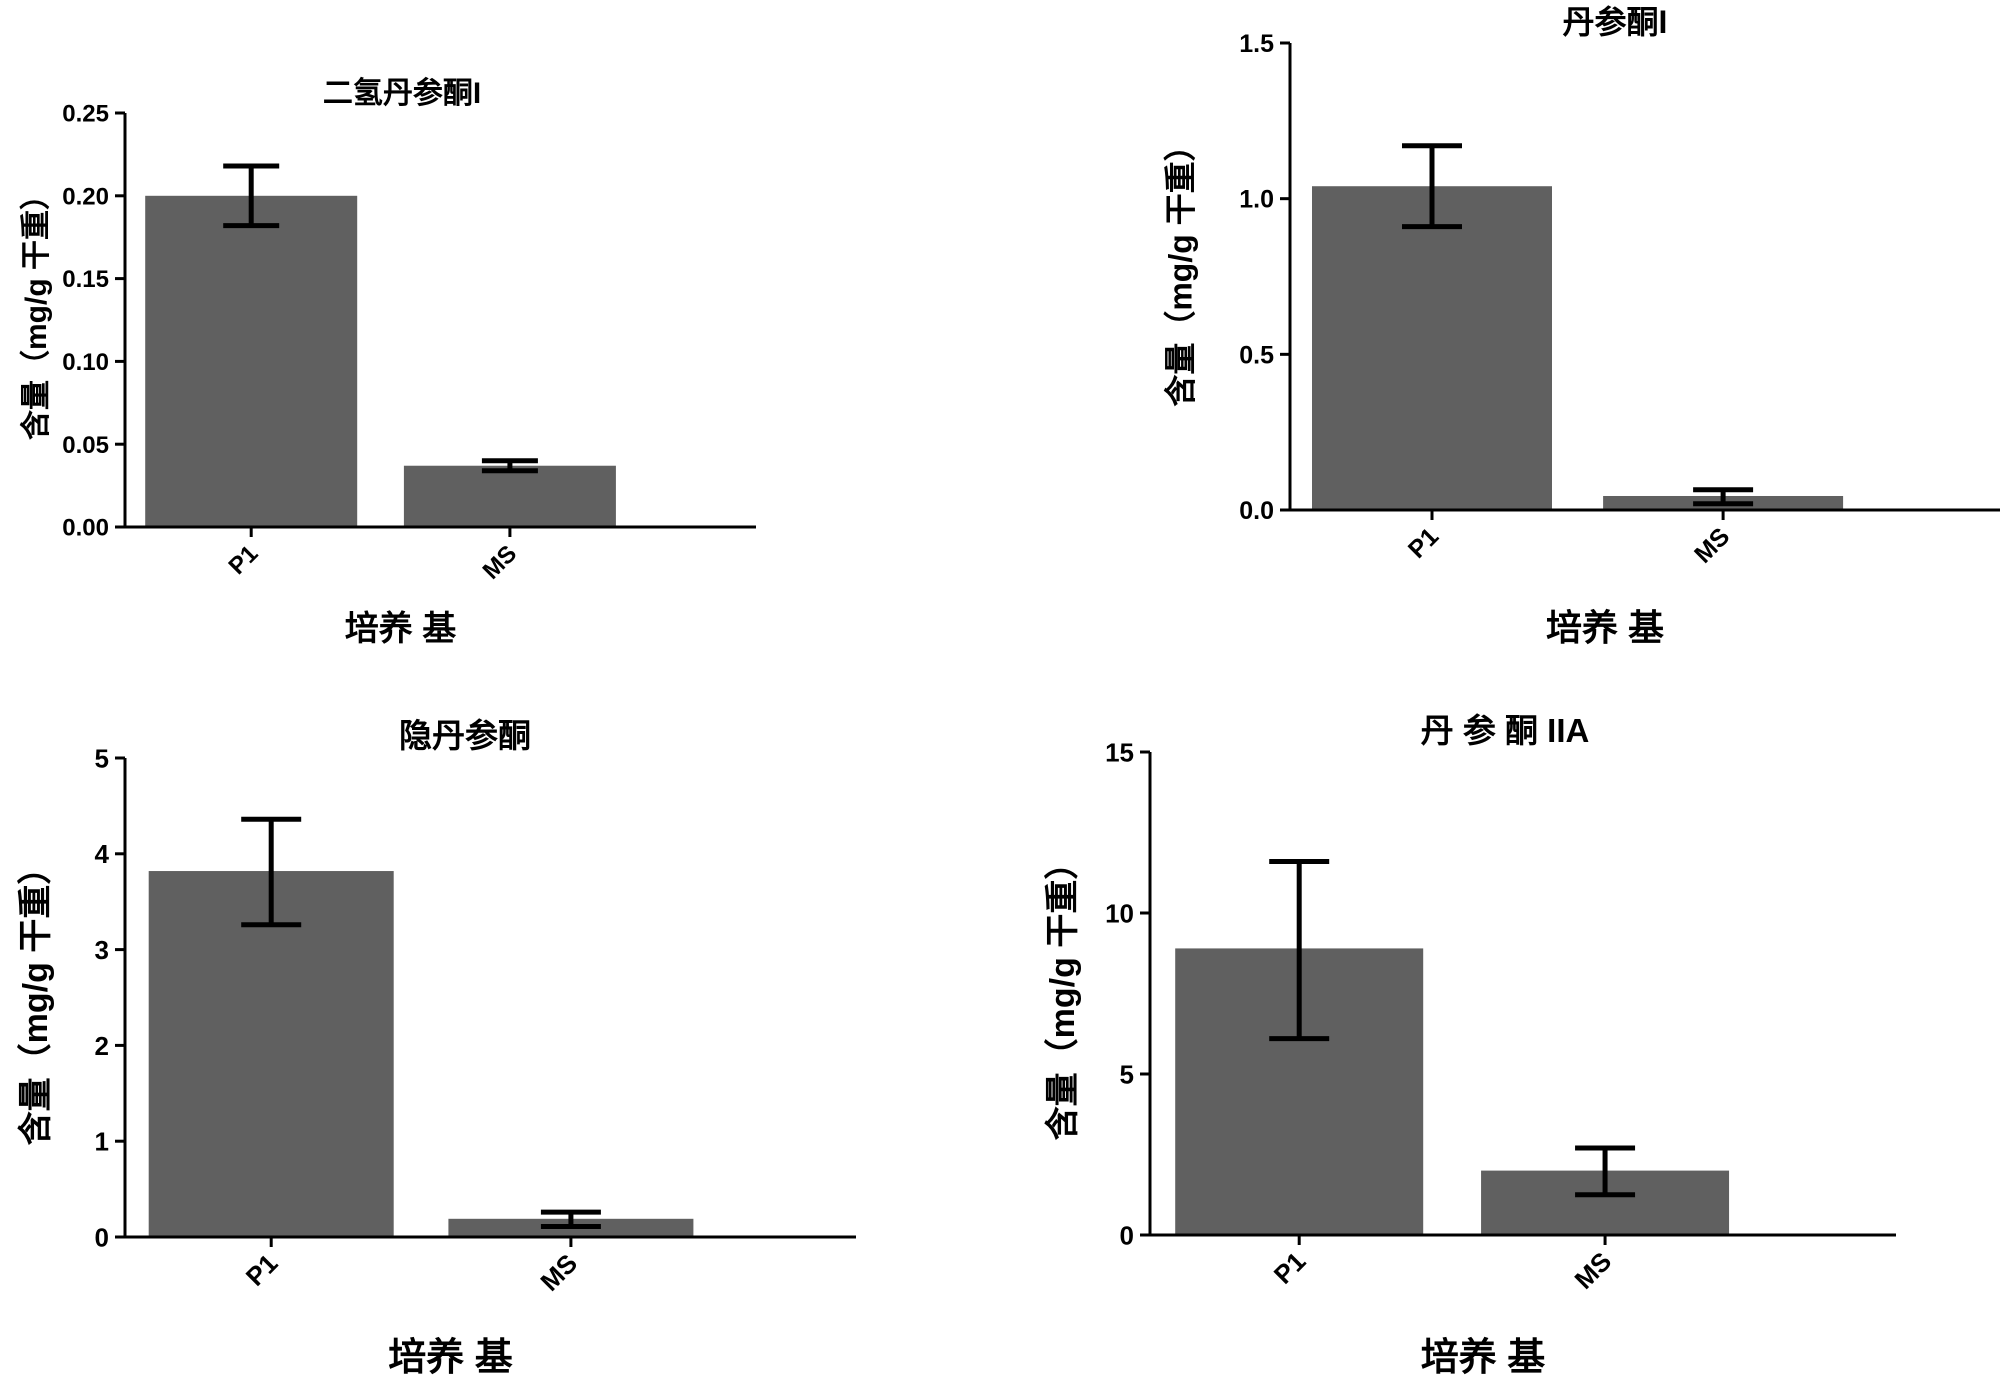 Image resolution: width=2004 pixels, height=1398 pixels. What do you see at coordinates (85, 445) in the screenshot?
I see `y-tick-label: 0.05` at bounding box center [85, 445].